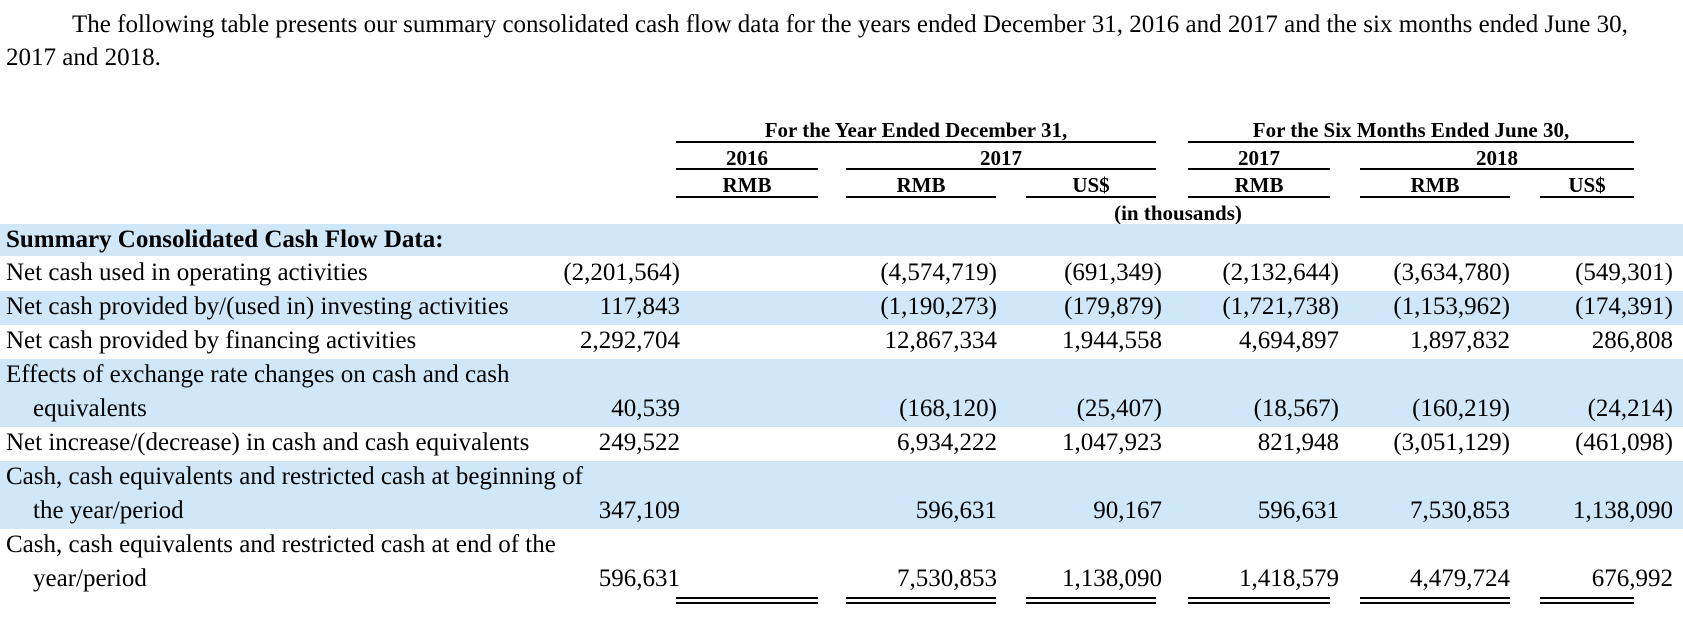 The width and height of the screenshot is (1683, 618). What do you see at coordinates (938, 272) in the screenshot?
I see `cell-value: (4,574,719)` at bounding box center [938, 272].